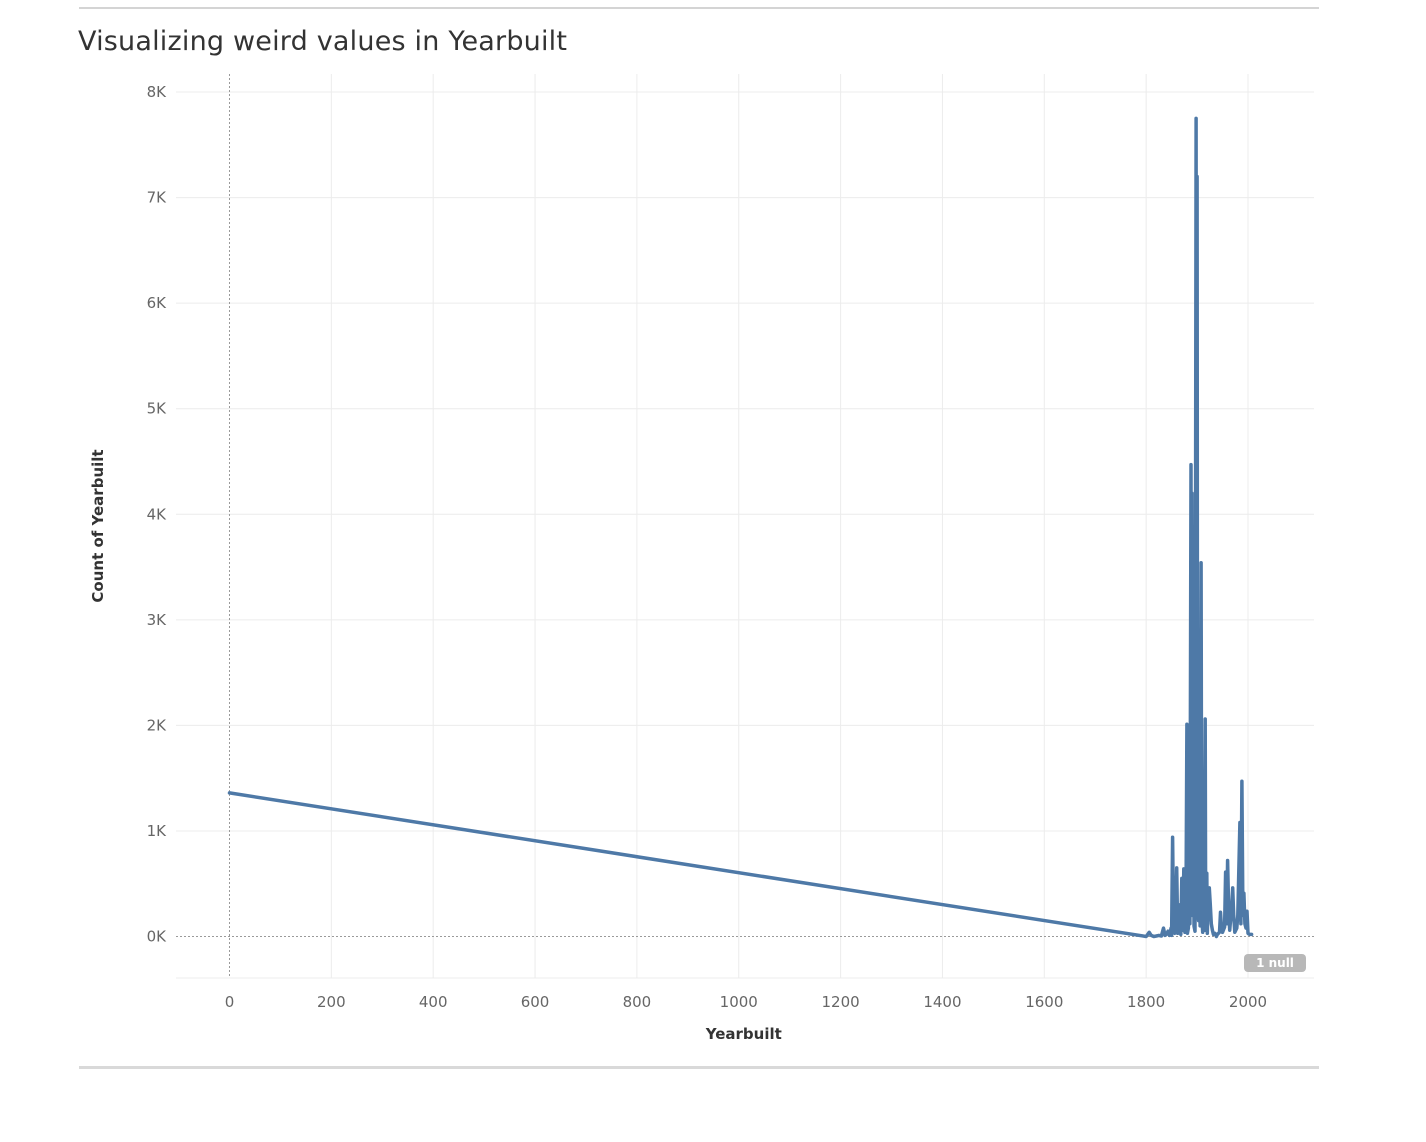 The height and width of the screenshot is (1142, 1426). Describe the element at coordinates (98, 525) in the screenshot. I see `y-axis-title: Count of Yearbuilt` at that location.